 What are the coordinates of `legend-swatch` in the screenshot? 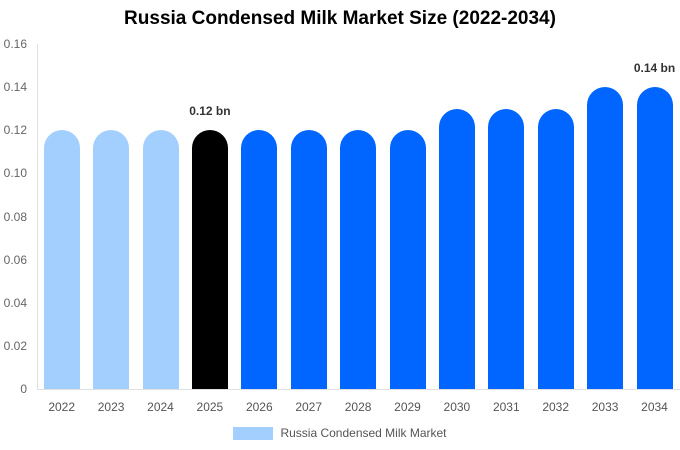 It's located at (253, 433).